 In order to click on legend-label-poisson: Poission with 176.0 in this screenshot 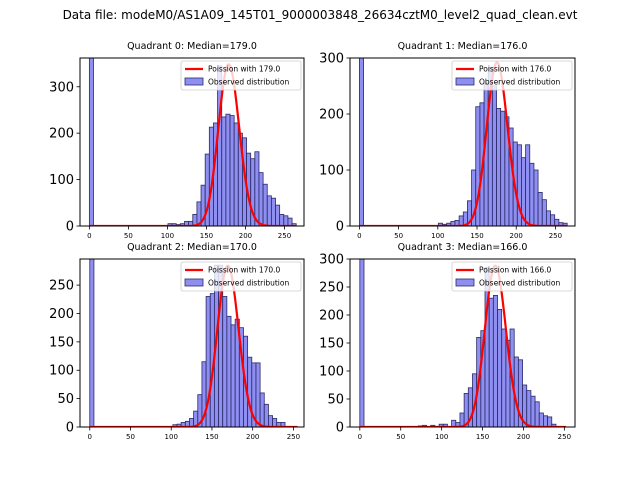, I will do `click(515, 69)`.